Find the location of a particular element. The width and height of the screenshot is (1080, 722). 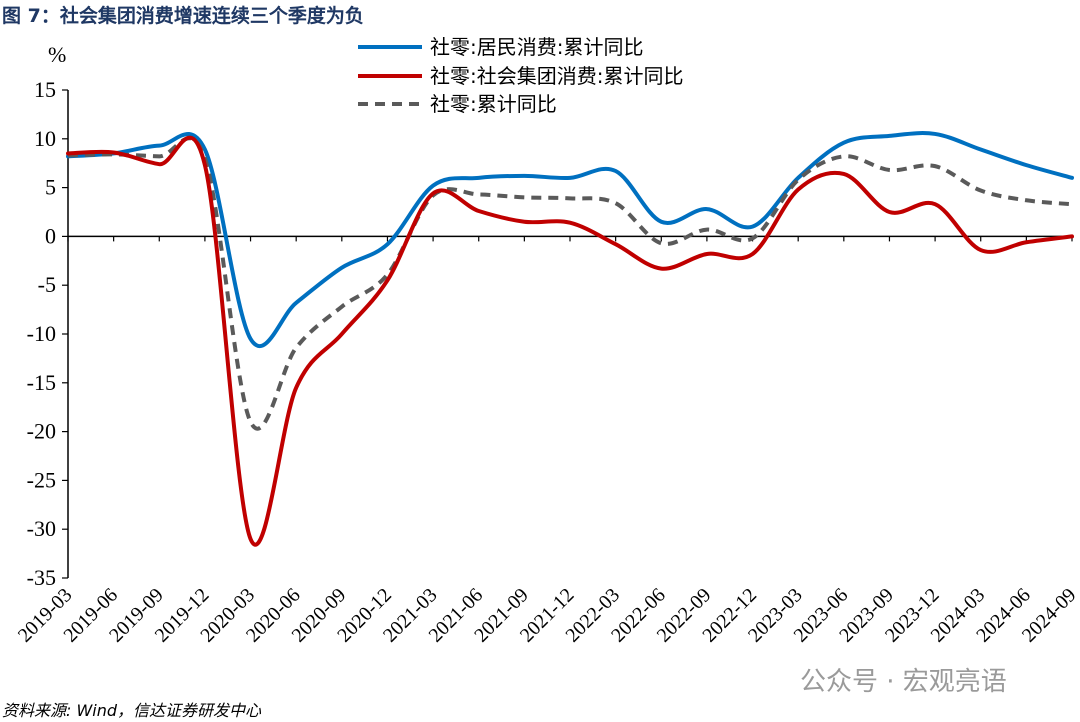

y-tick-label: 10 is located at coordinates (45, 138).